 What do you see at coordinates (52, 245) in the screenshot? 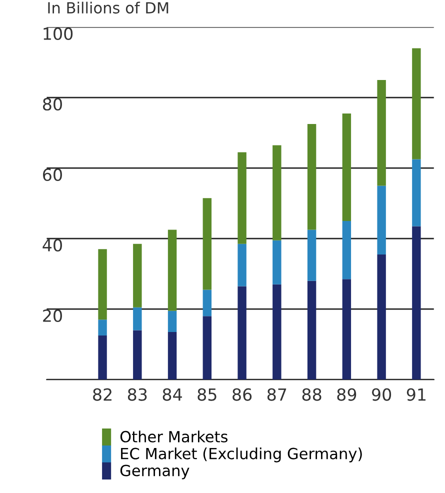
I see `y-tick-label: 40` at bounding box center [52, 245].